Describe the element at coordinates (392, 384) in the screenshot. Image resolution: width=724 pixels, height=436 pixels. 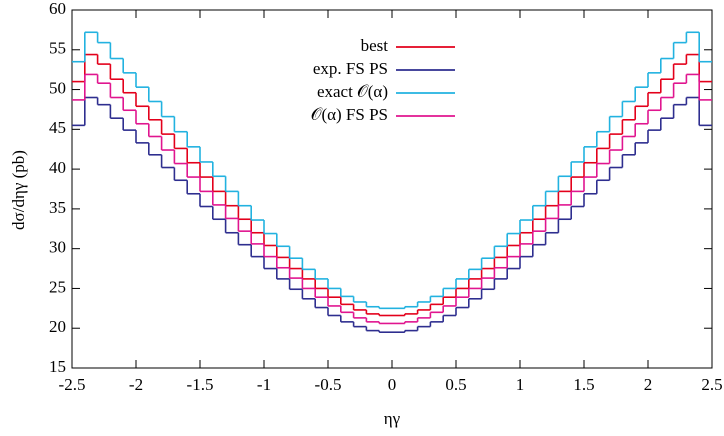
I see `x-tick-label: 0` at that location.